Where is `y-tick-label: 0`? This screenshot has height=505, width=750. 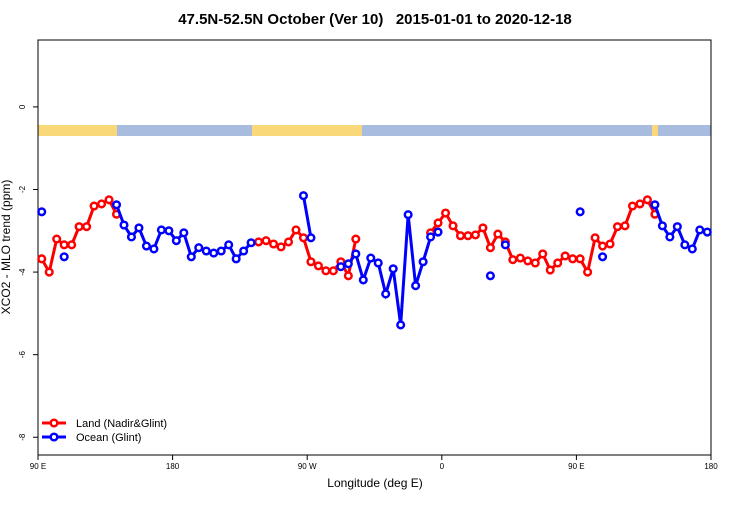 y-tick-label: 0 is located at coordinates (22, 106).